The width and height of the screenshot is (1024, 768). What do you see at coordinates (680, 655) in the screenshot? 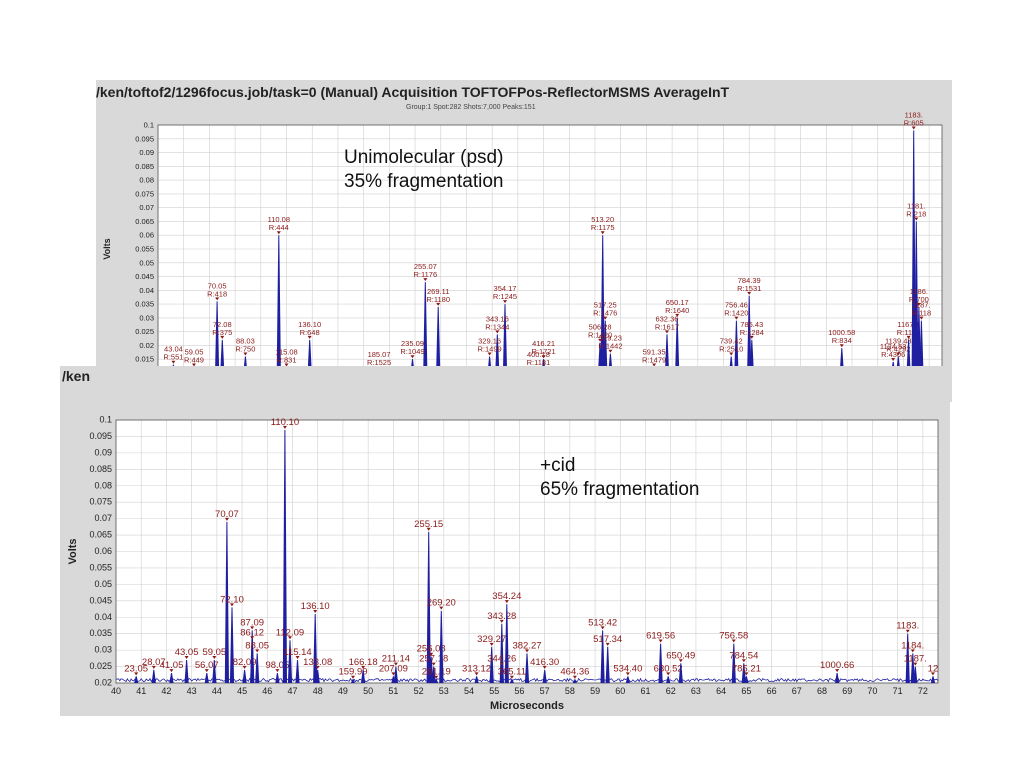
I see `peak-label: 650.49` at bounding box center [680, 655].